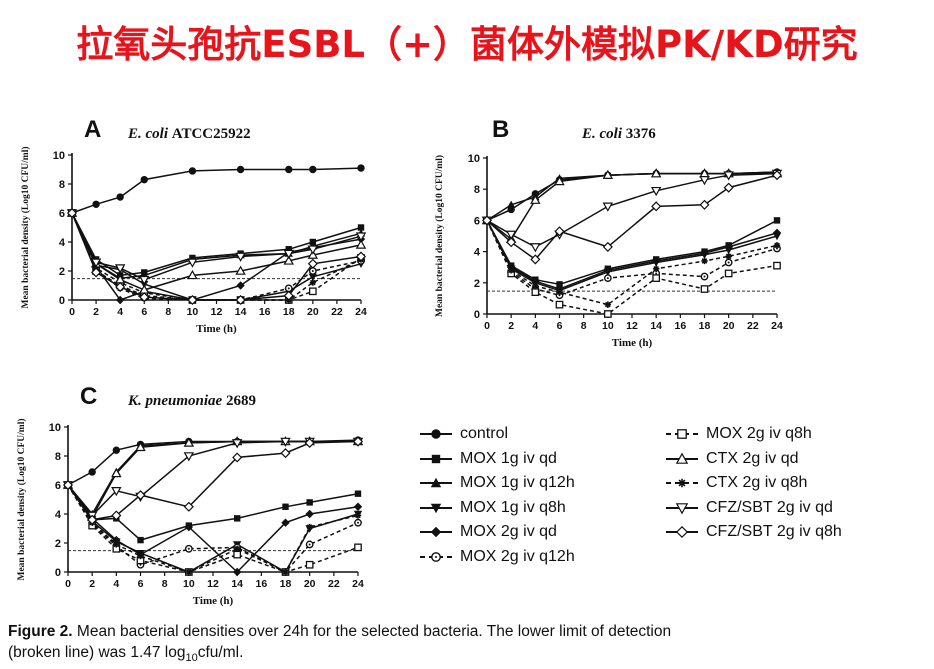  Describe the element at coordinates (241, 401) in the screenshot. I see `strain-name: 2689` at that location.